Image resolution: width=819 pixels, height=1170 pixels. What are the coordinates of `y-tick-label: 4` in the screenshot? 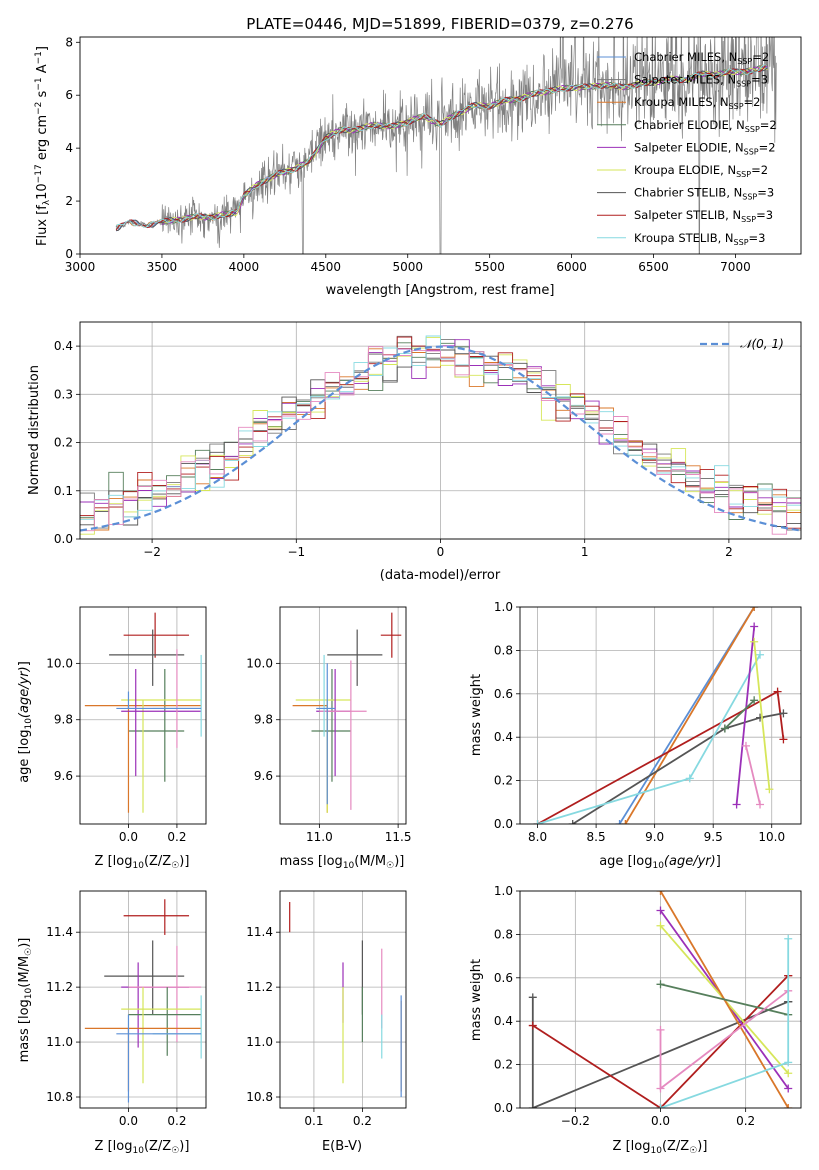 It's located at (69, 148).